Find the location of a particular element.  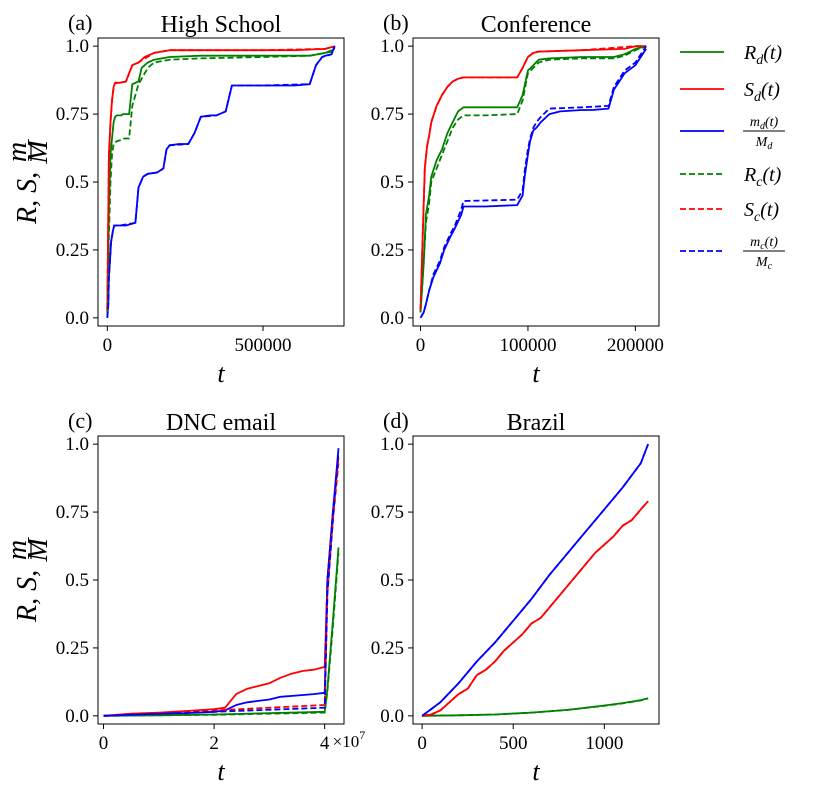

legend-frac-den: Mc is located at coordinates (764, 263).